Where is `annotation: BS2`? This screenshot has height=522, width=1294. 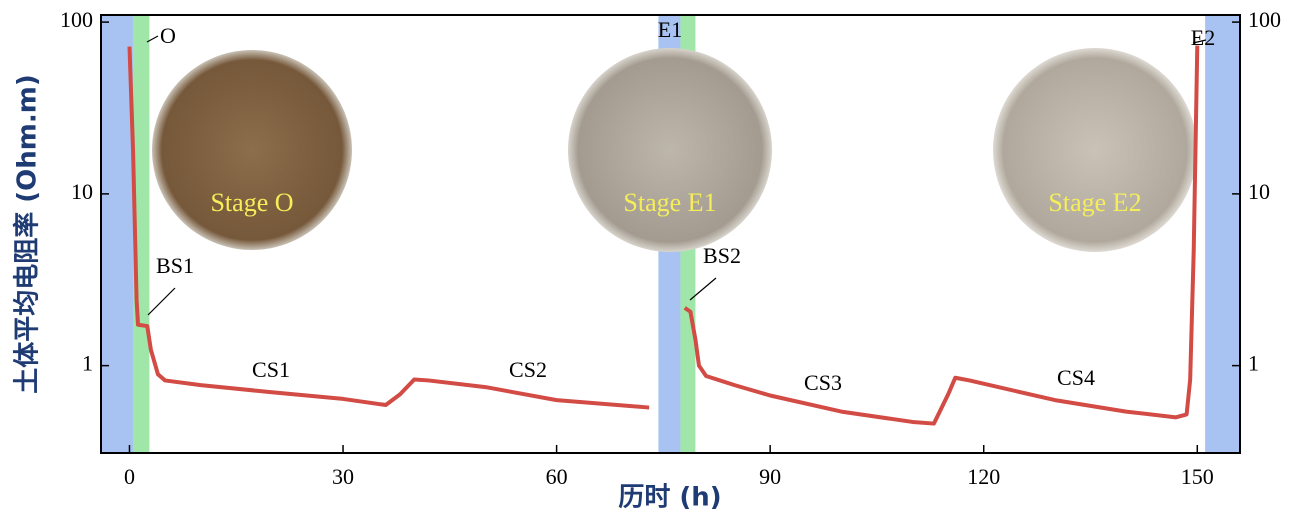 annotation: BS2 is located at coordinates (722, 255).